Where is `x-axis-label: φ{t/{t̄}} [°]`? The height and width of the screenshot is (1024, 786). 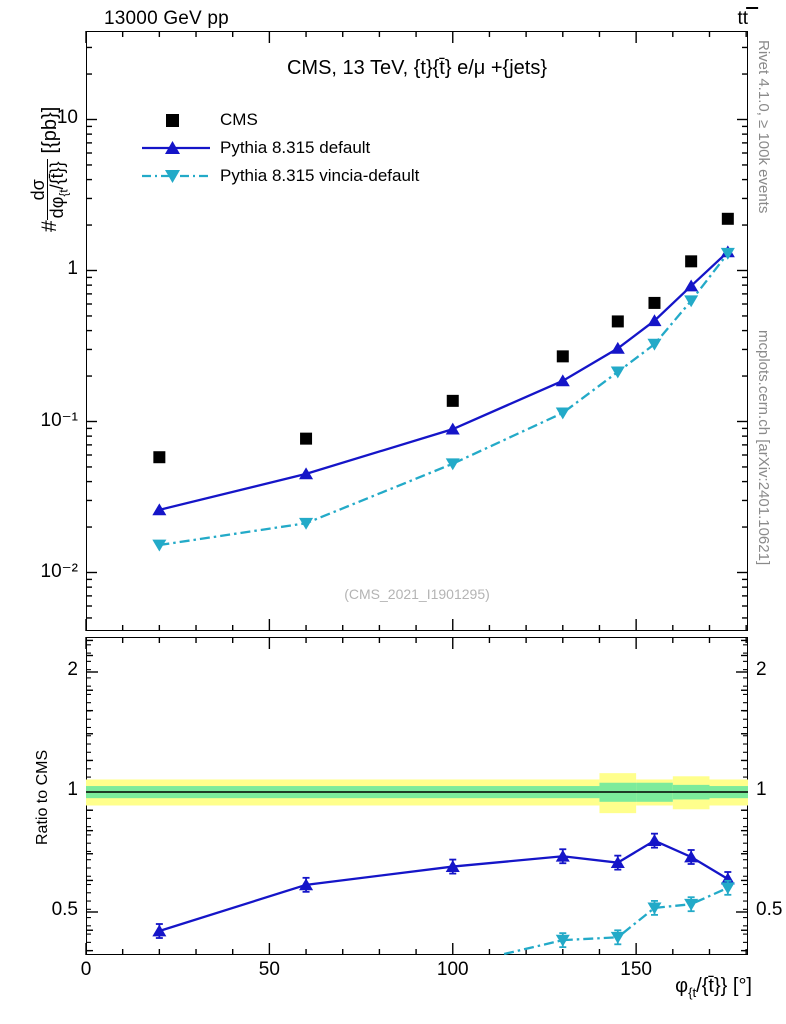
x-axis-label: φ{t/{t̄}} [°] is located at coordinates (713, 987).